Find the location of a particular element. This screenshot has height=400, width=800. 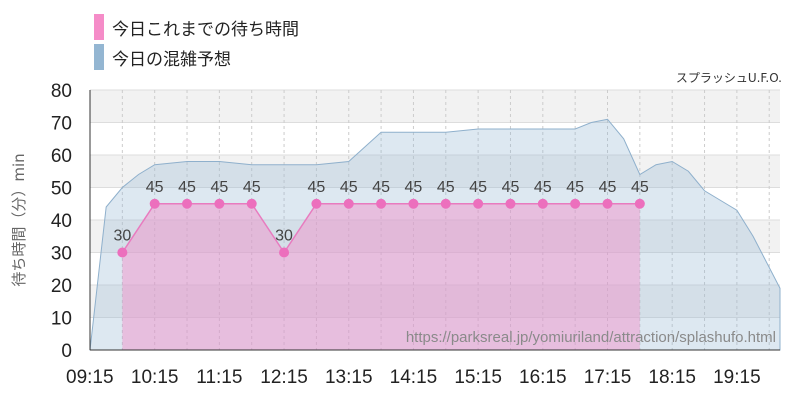

y-tick-label: 30 is located at coordinates (61, 254).